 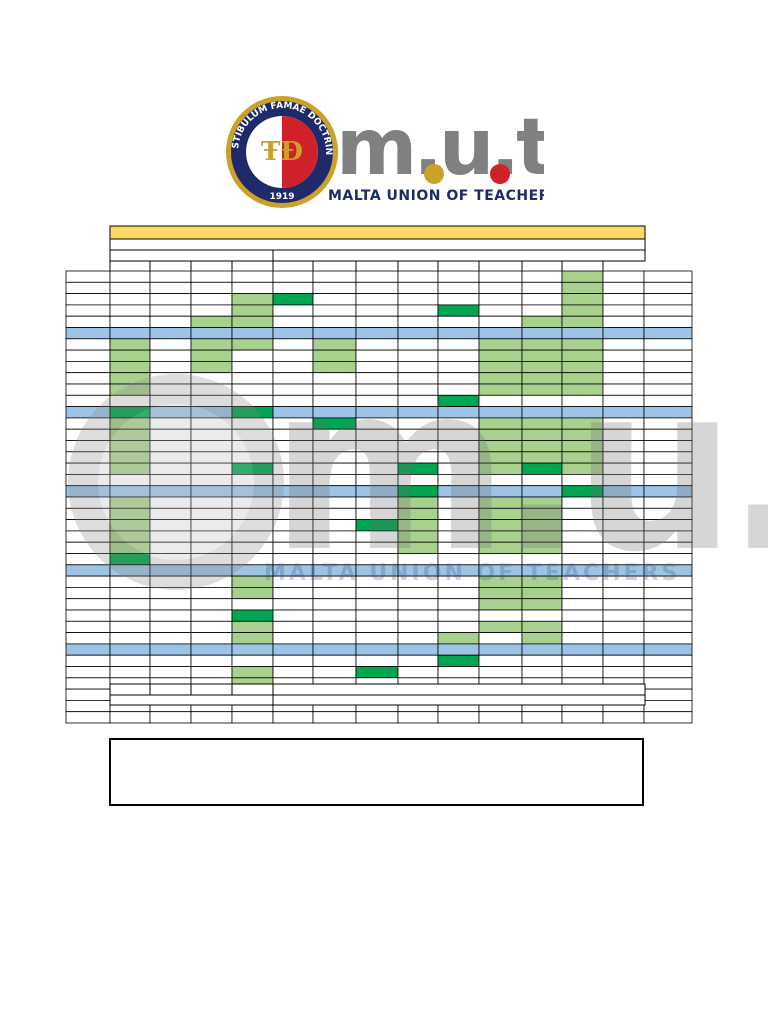 What do you see at coordinates (377, 255) in the screenshot?
I see `calendar-column-header` at bounding box center [377, 255].